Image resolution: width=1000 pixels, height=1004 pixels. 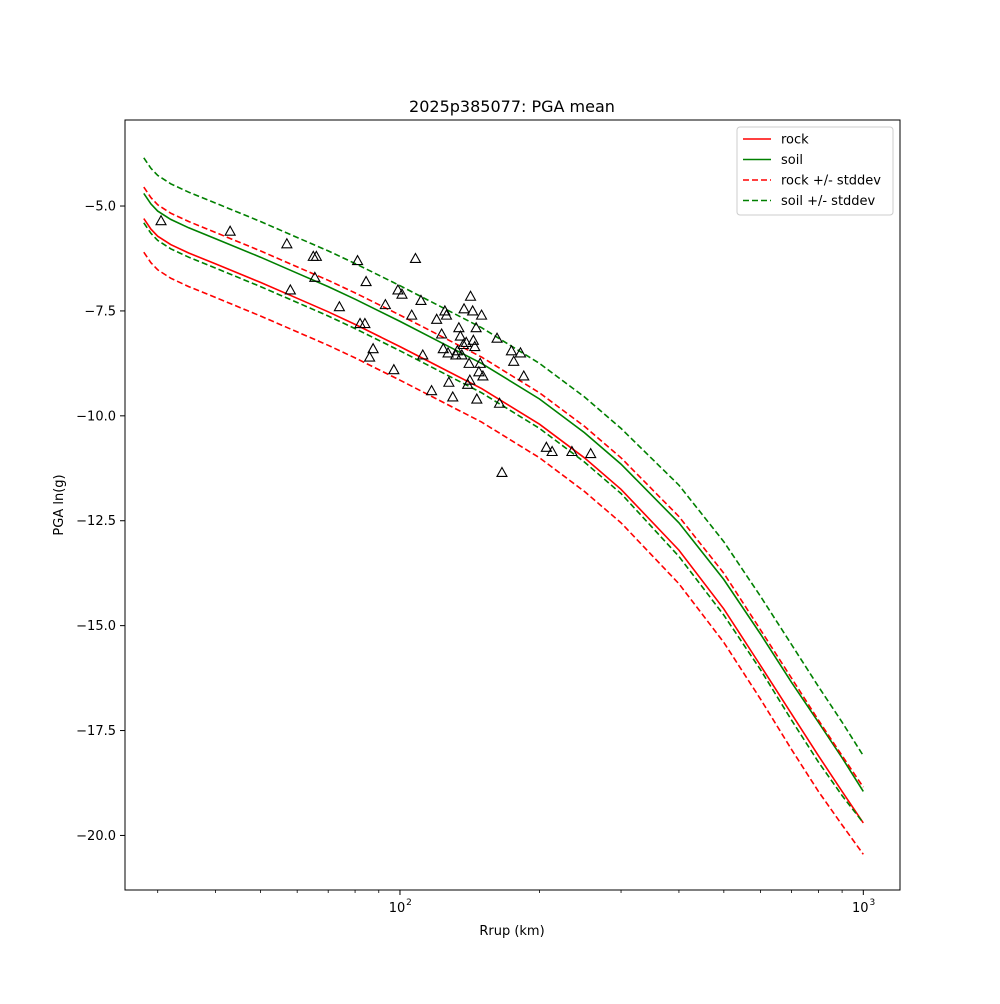 I want to click on x-axis-label: Rrup (km), so click(x=511, y=931).